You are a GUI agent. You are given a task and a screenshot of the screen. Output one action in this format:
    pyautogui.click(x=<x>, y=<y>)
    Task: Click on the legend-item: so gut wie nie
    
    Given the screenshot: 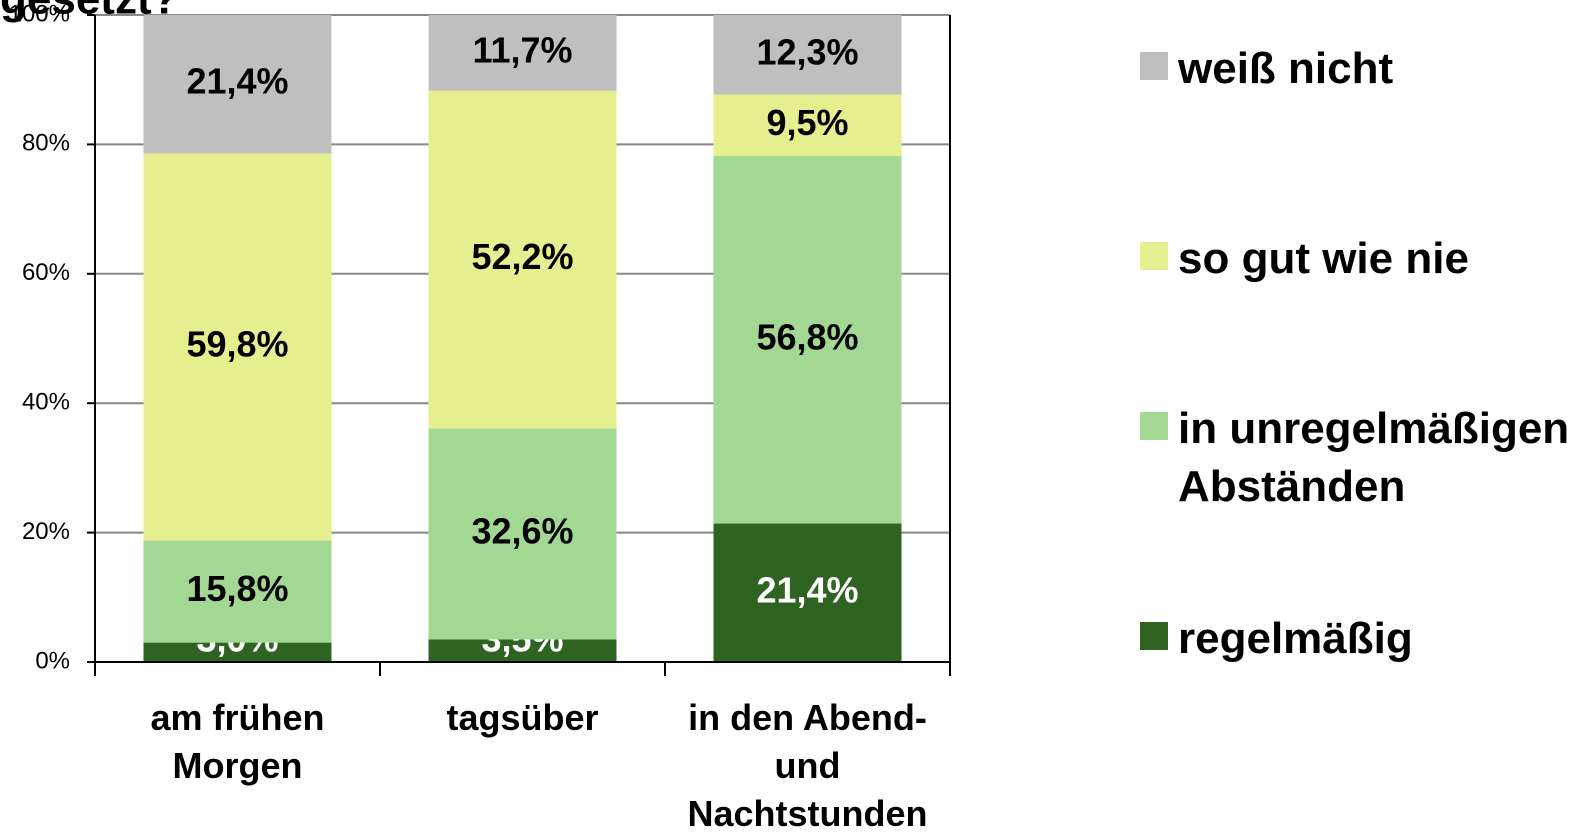 What is the action you would take?
    pyautogui.click(x=1359, y=259)
    